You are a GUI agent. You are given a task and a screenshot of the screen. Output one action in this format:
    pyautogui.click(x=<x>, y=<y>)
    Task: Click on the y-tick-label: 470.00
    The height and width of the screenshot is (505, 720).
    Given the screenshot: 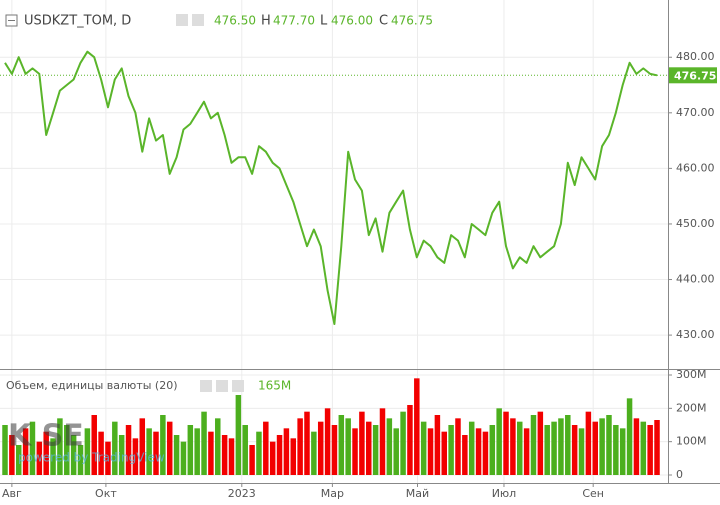 What is the action you would take?
    pyautogui.click(x=695, y=112)
    